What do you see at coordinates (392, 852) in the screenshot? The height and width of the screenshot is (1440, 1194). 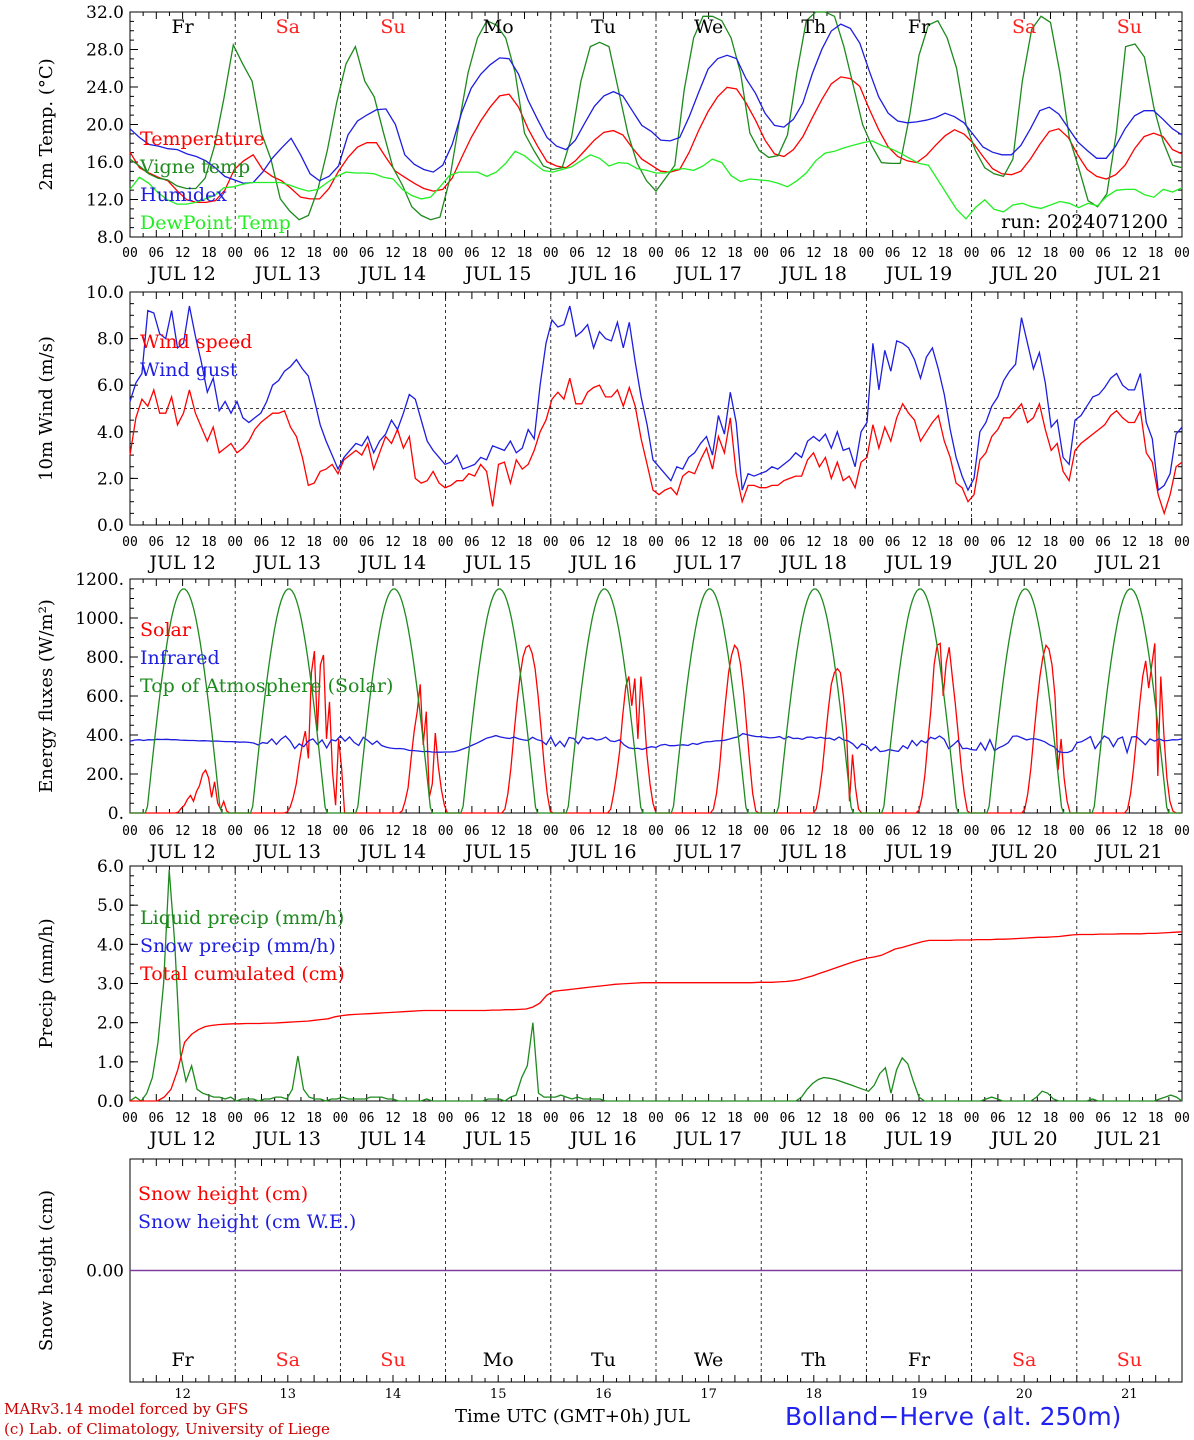 I see `day-label: JUL 14` at bounding box center [392, 852].